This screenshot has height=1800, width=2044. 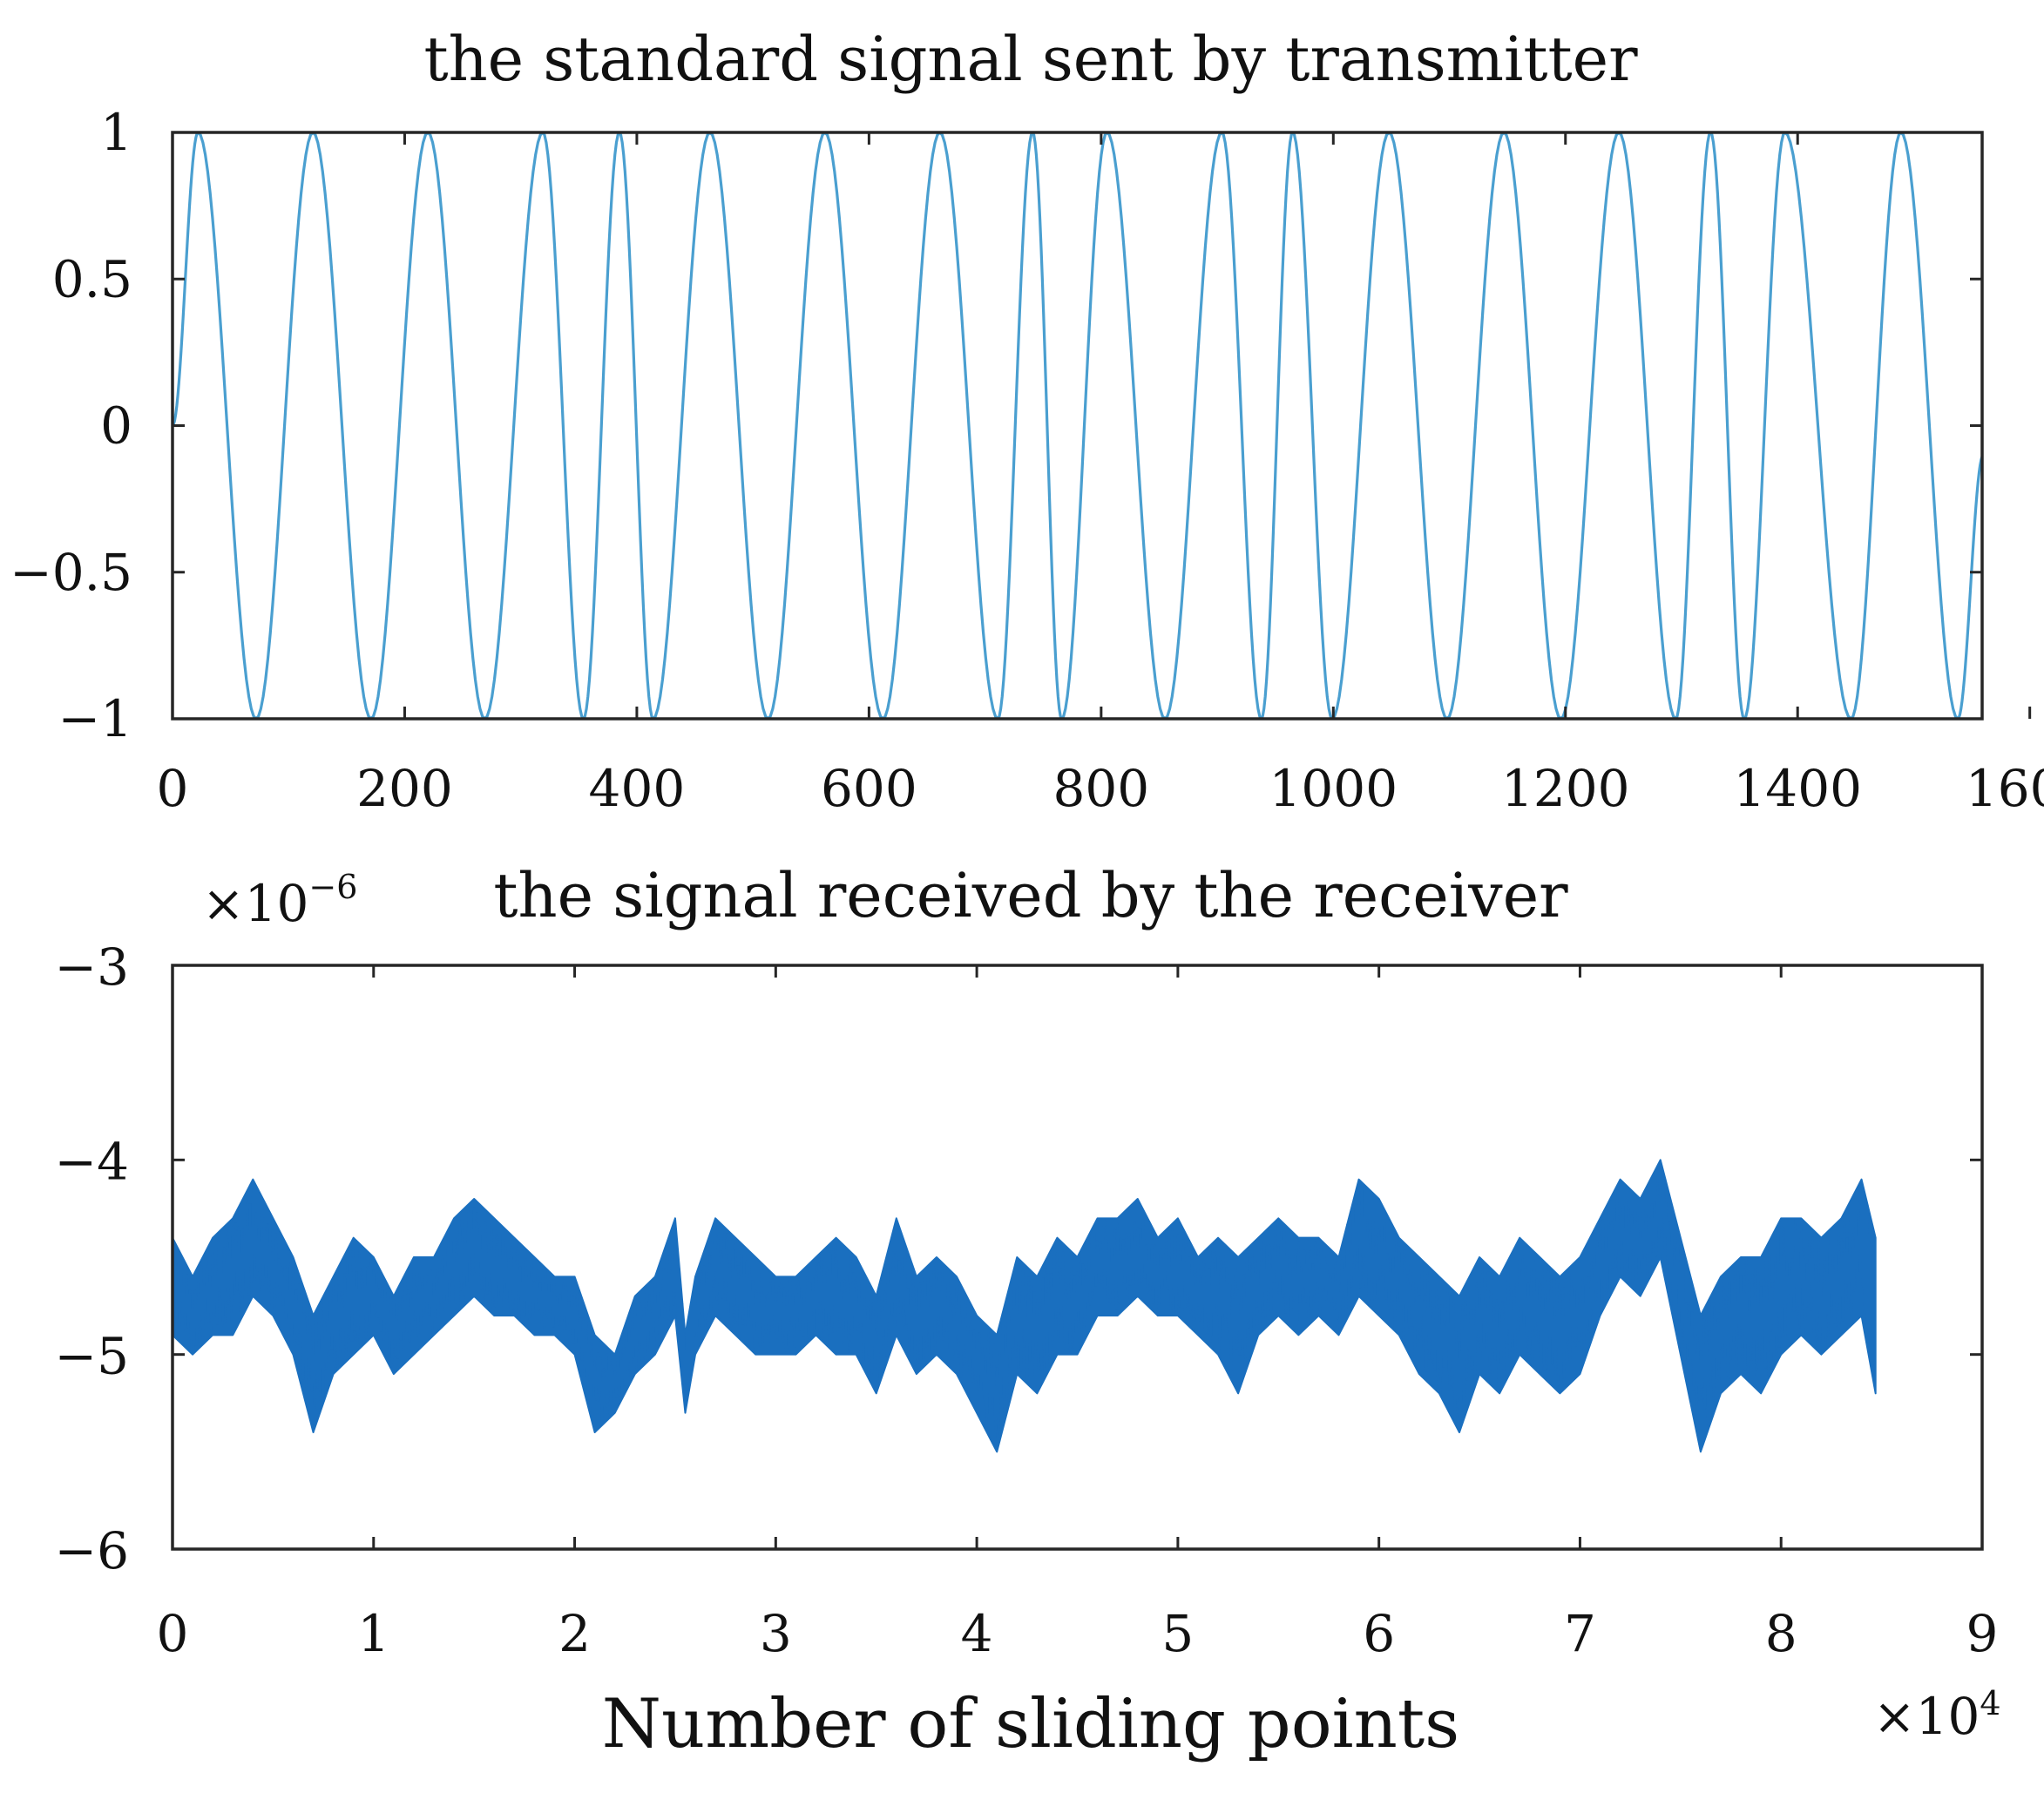 What do you see at coordinates (1580, 1633) in the screenshot?
I see `bottom-x-tick-label: 7` at bounding box center [1580, 1633].